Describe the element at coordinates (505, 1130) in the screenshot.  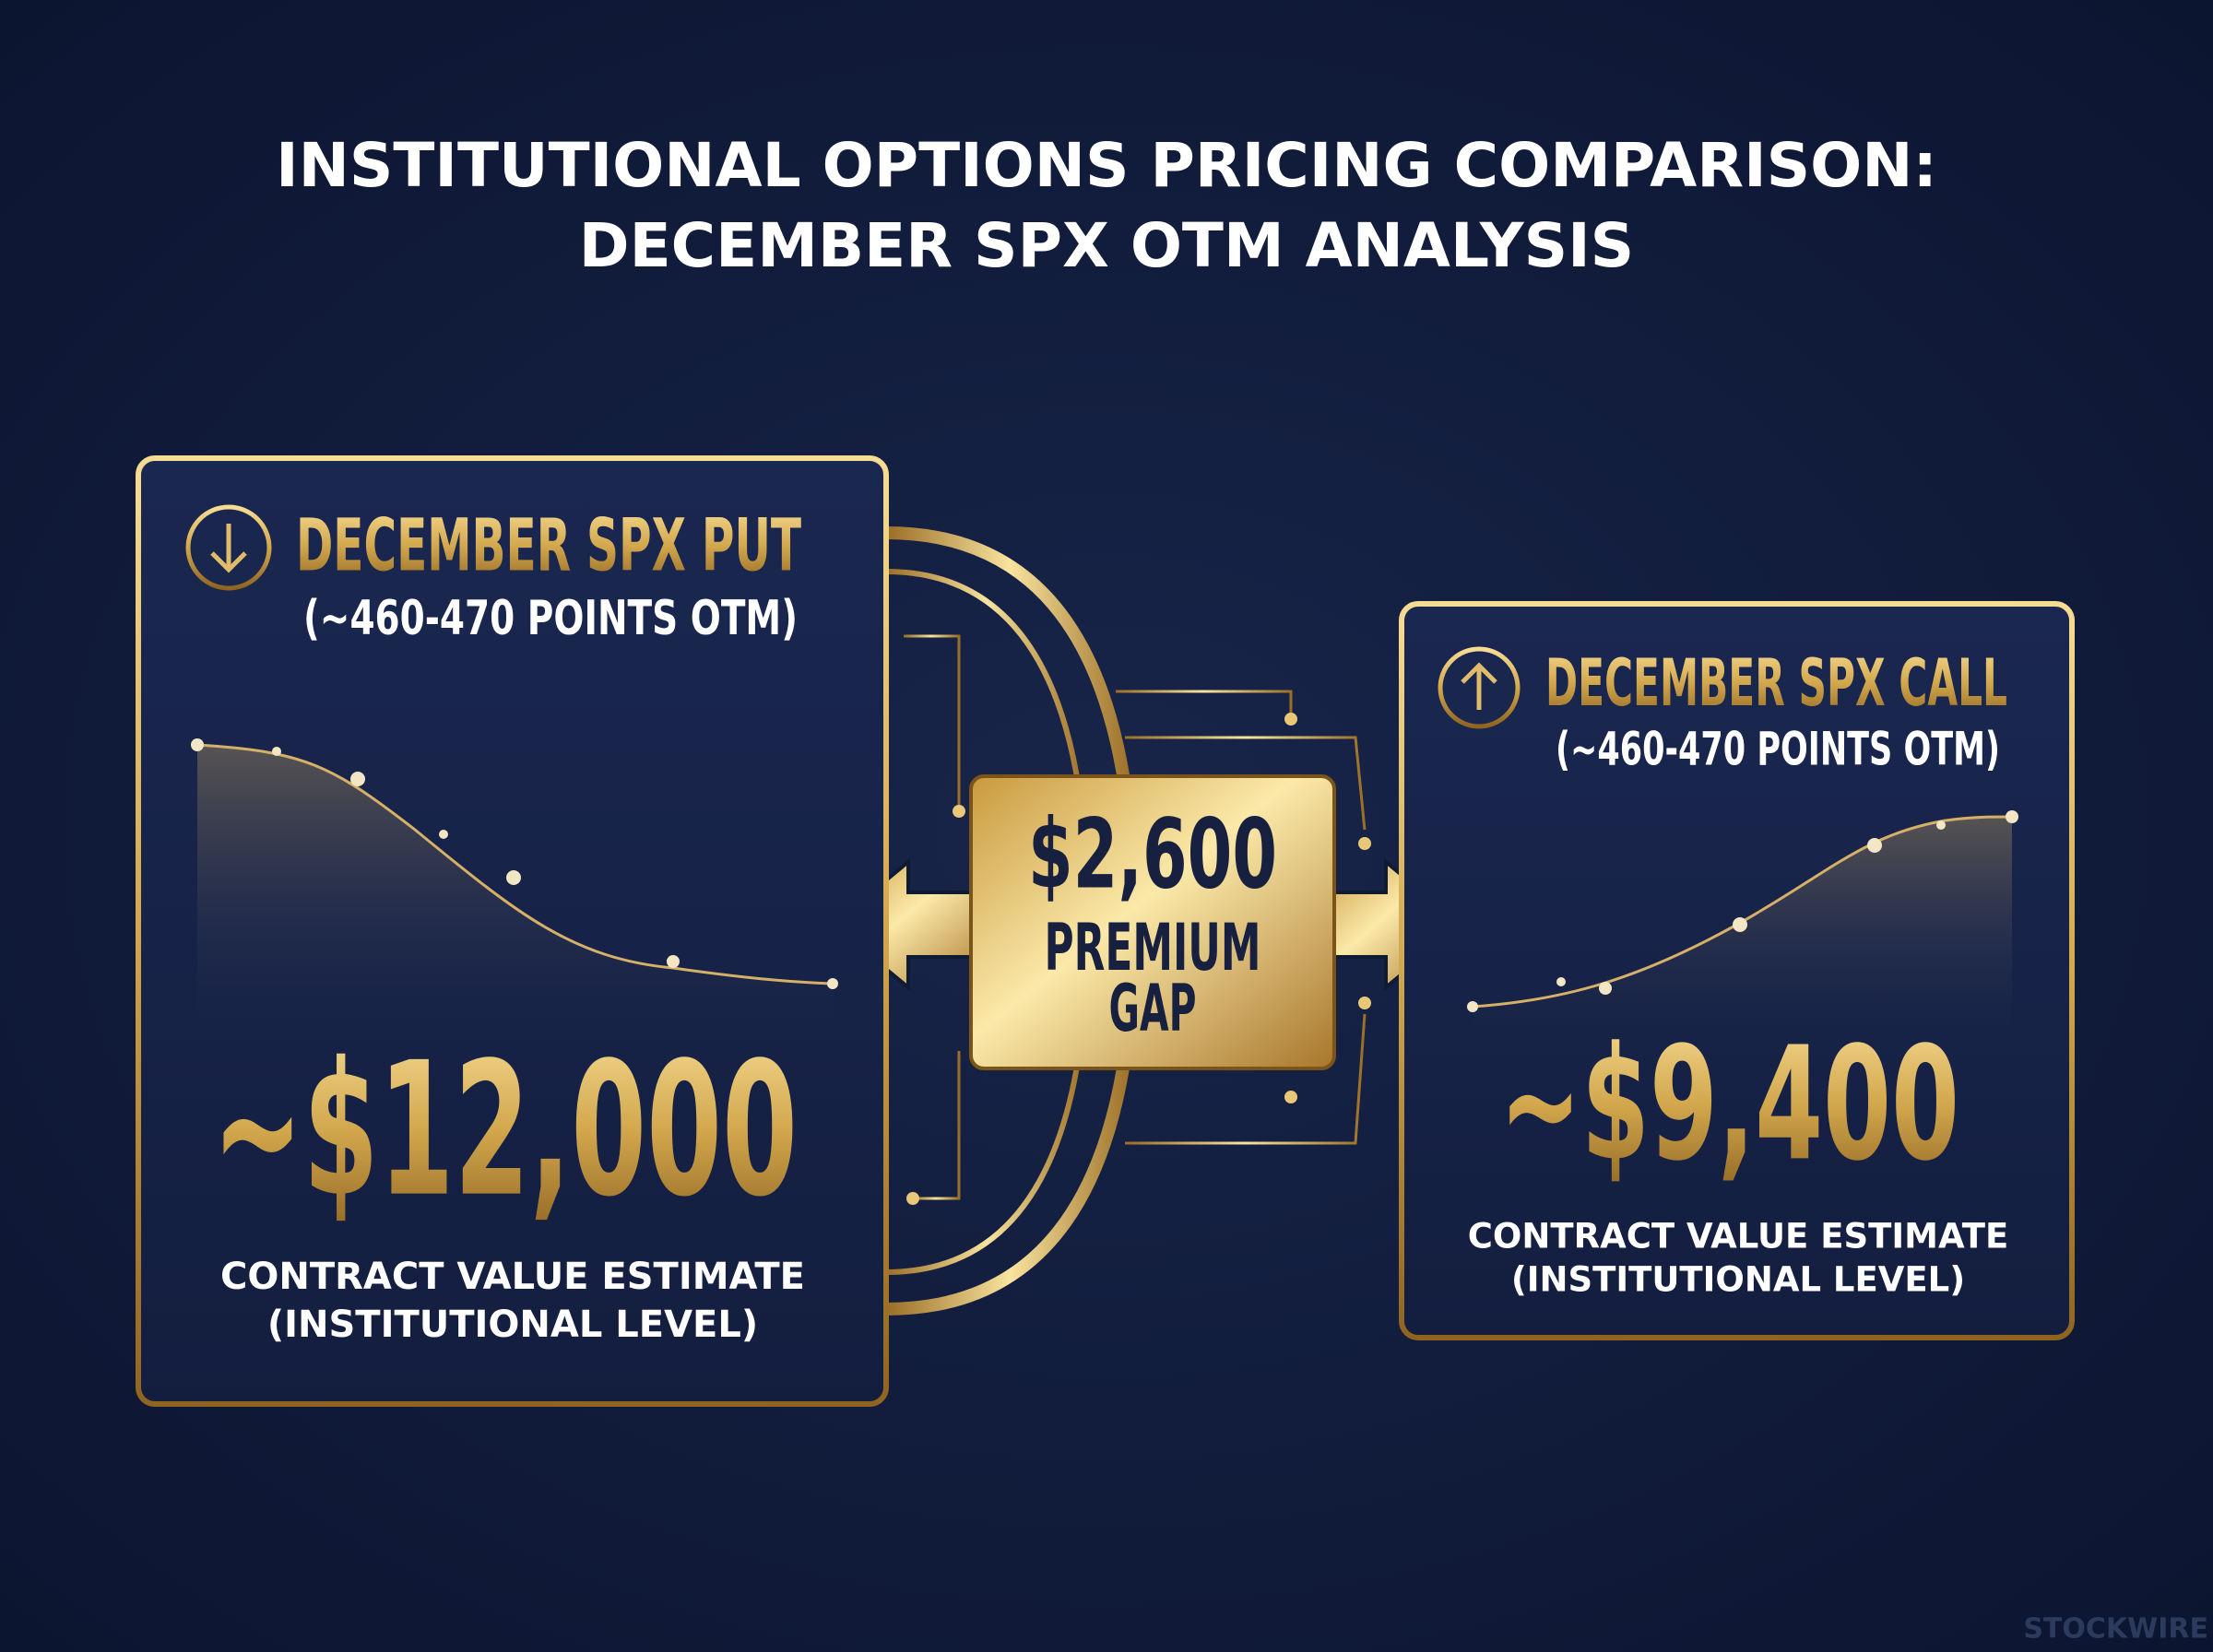
I see `card-value: ~$12,000` at that location.